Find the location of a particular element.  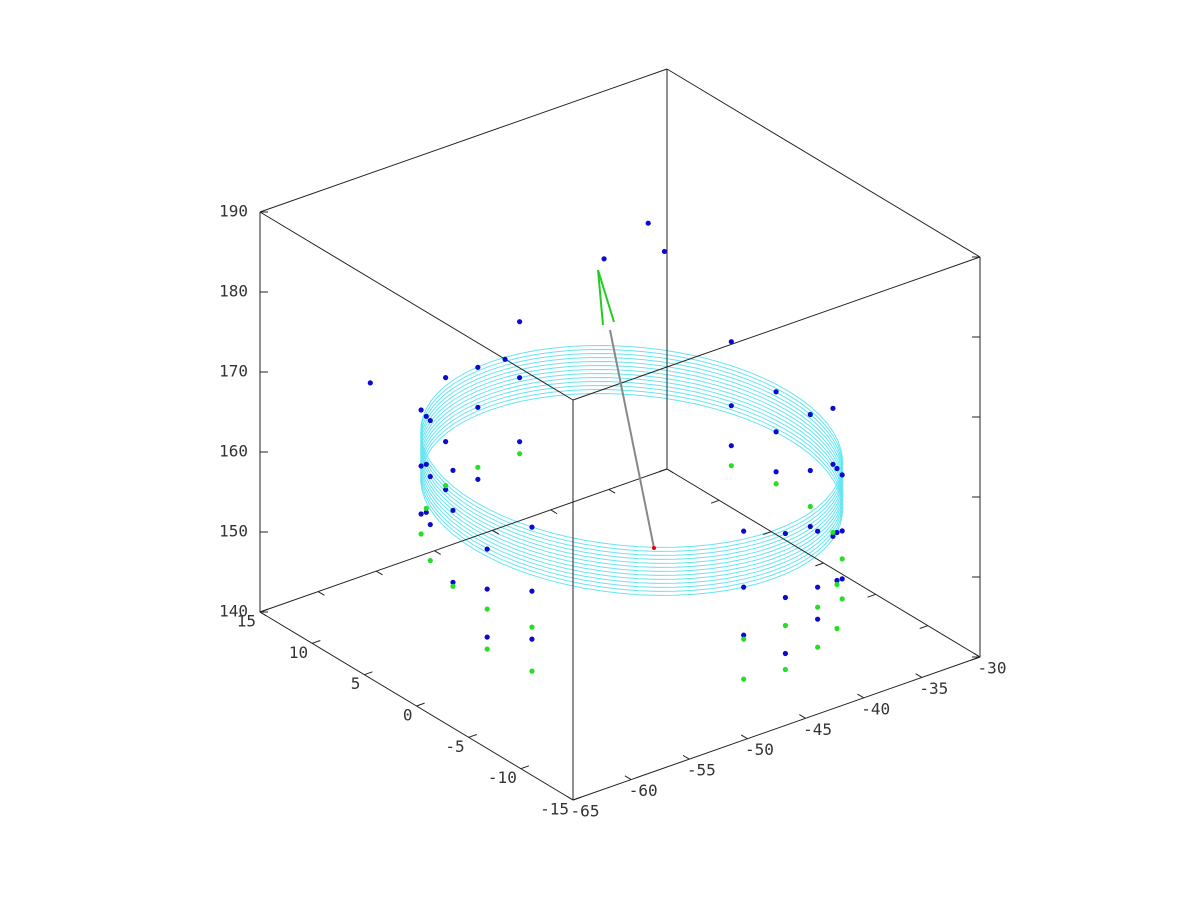

y-tick-label: -15 is located at coordinates (554, 809).